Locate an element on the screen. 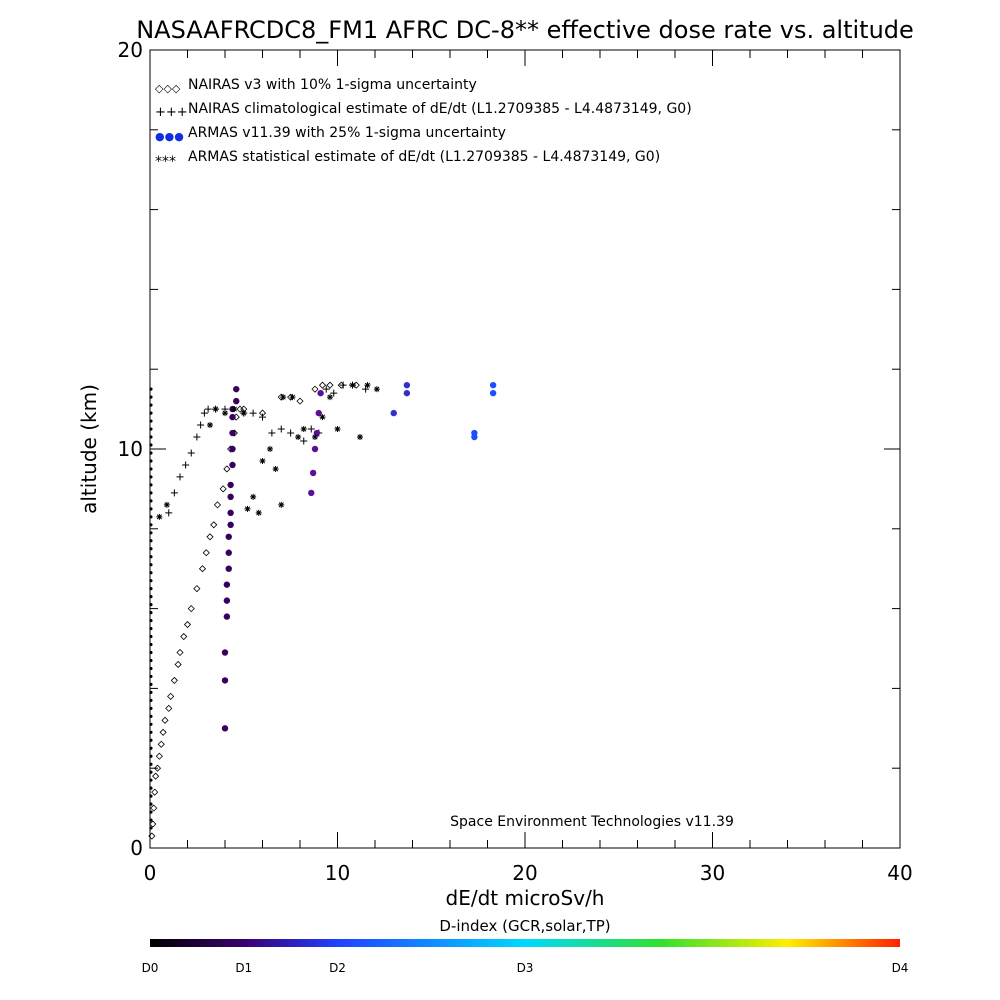  legend-label-nairas: NAIRAS v3 with 10% 1-sigma uncertainty is located at coordinates (332, 85).